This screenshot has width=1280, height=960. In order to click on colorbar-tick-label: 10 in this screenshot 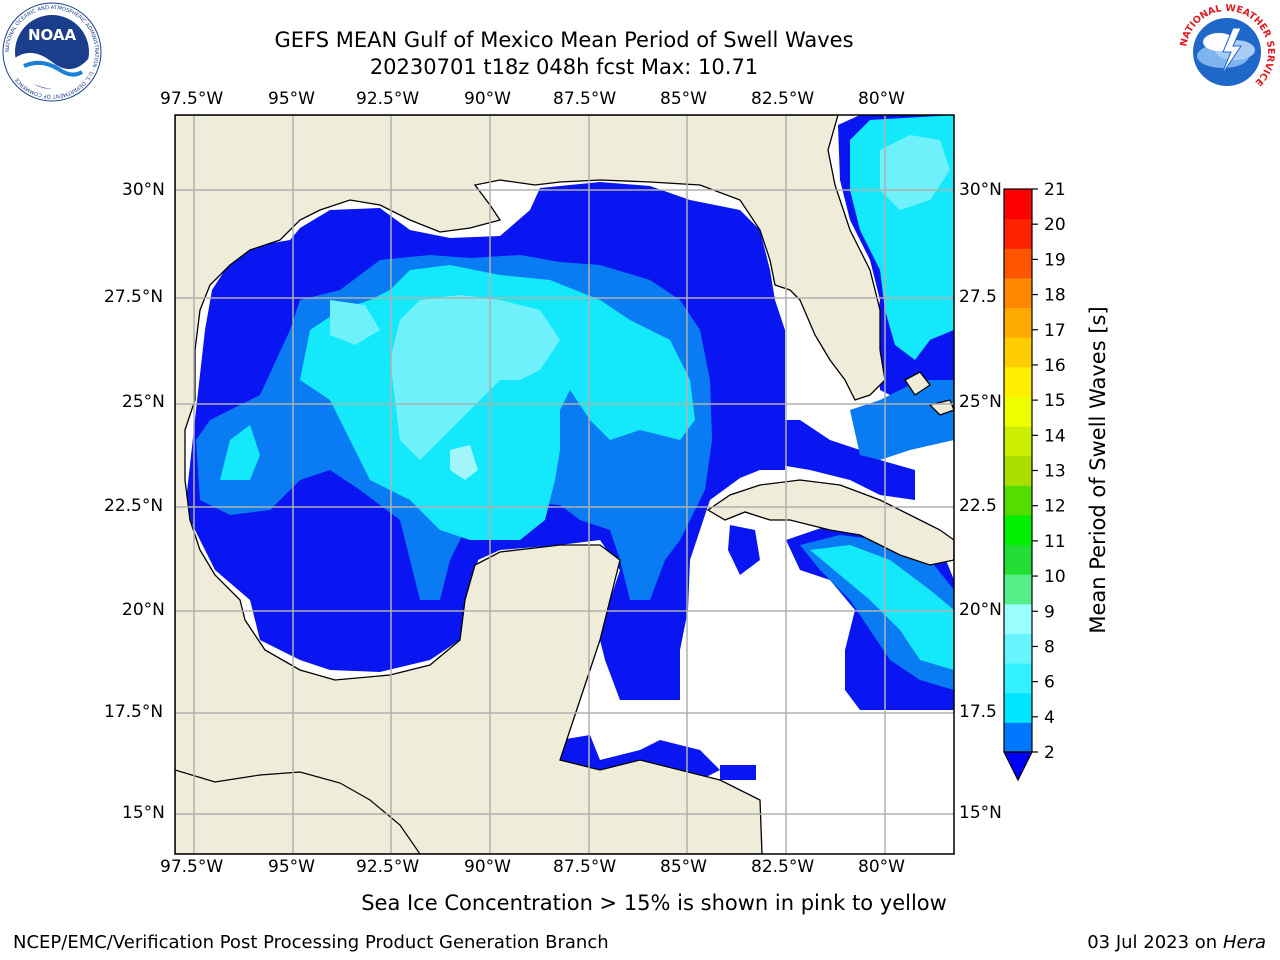, I will do `click(1055, 577)`.